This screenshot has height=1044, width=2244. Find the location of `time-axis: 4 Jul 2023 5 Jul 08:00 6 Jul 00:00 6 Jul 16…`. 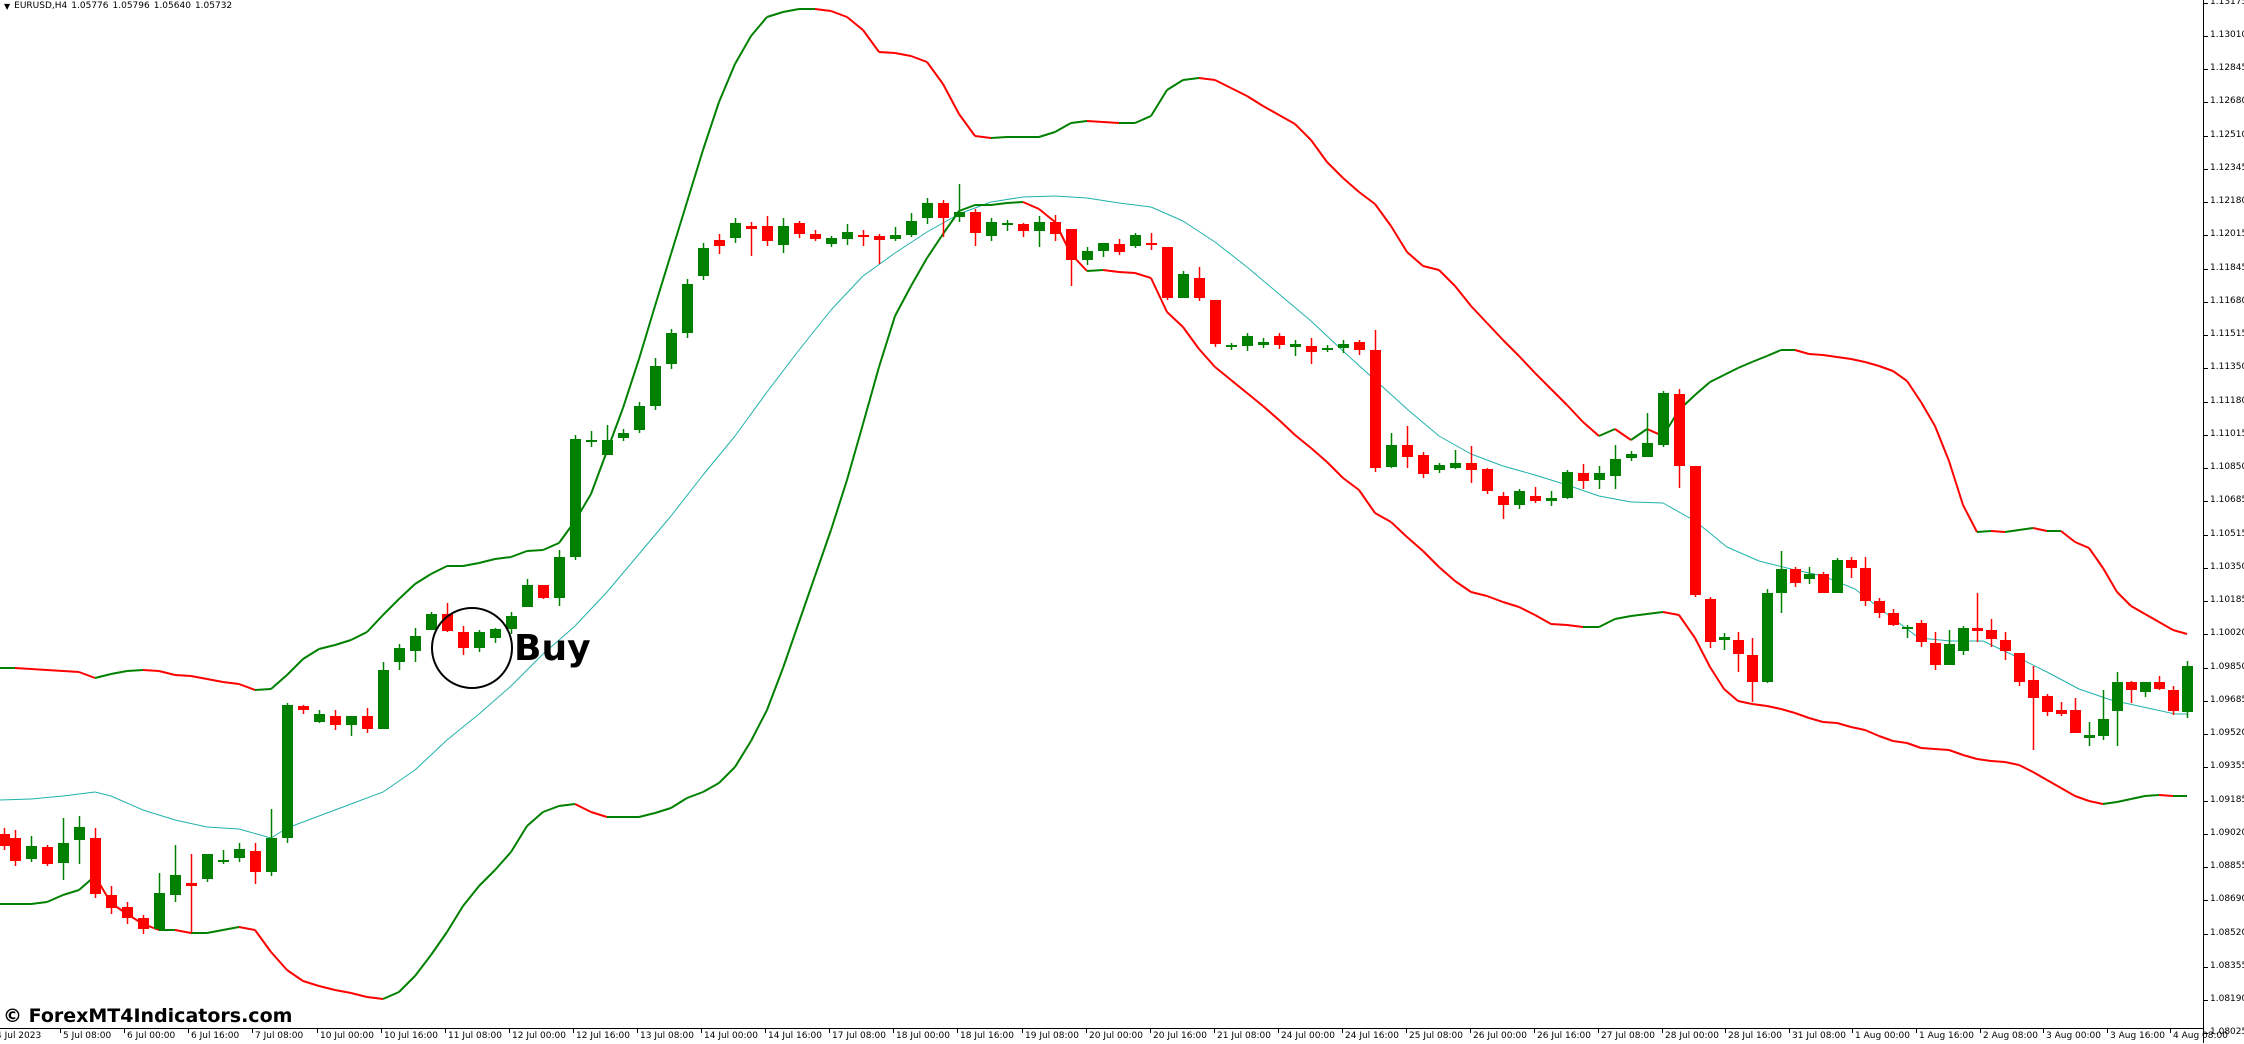

time-axis: 4 Jul 2023 5 Jul 08:00 6 Jul 00:00 6 Jul 16… is located at coordinates (1114, 1036).